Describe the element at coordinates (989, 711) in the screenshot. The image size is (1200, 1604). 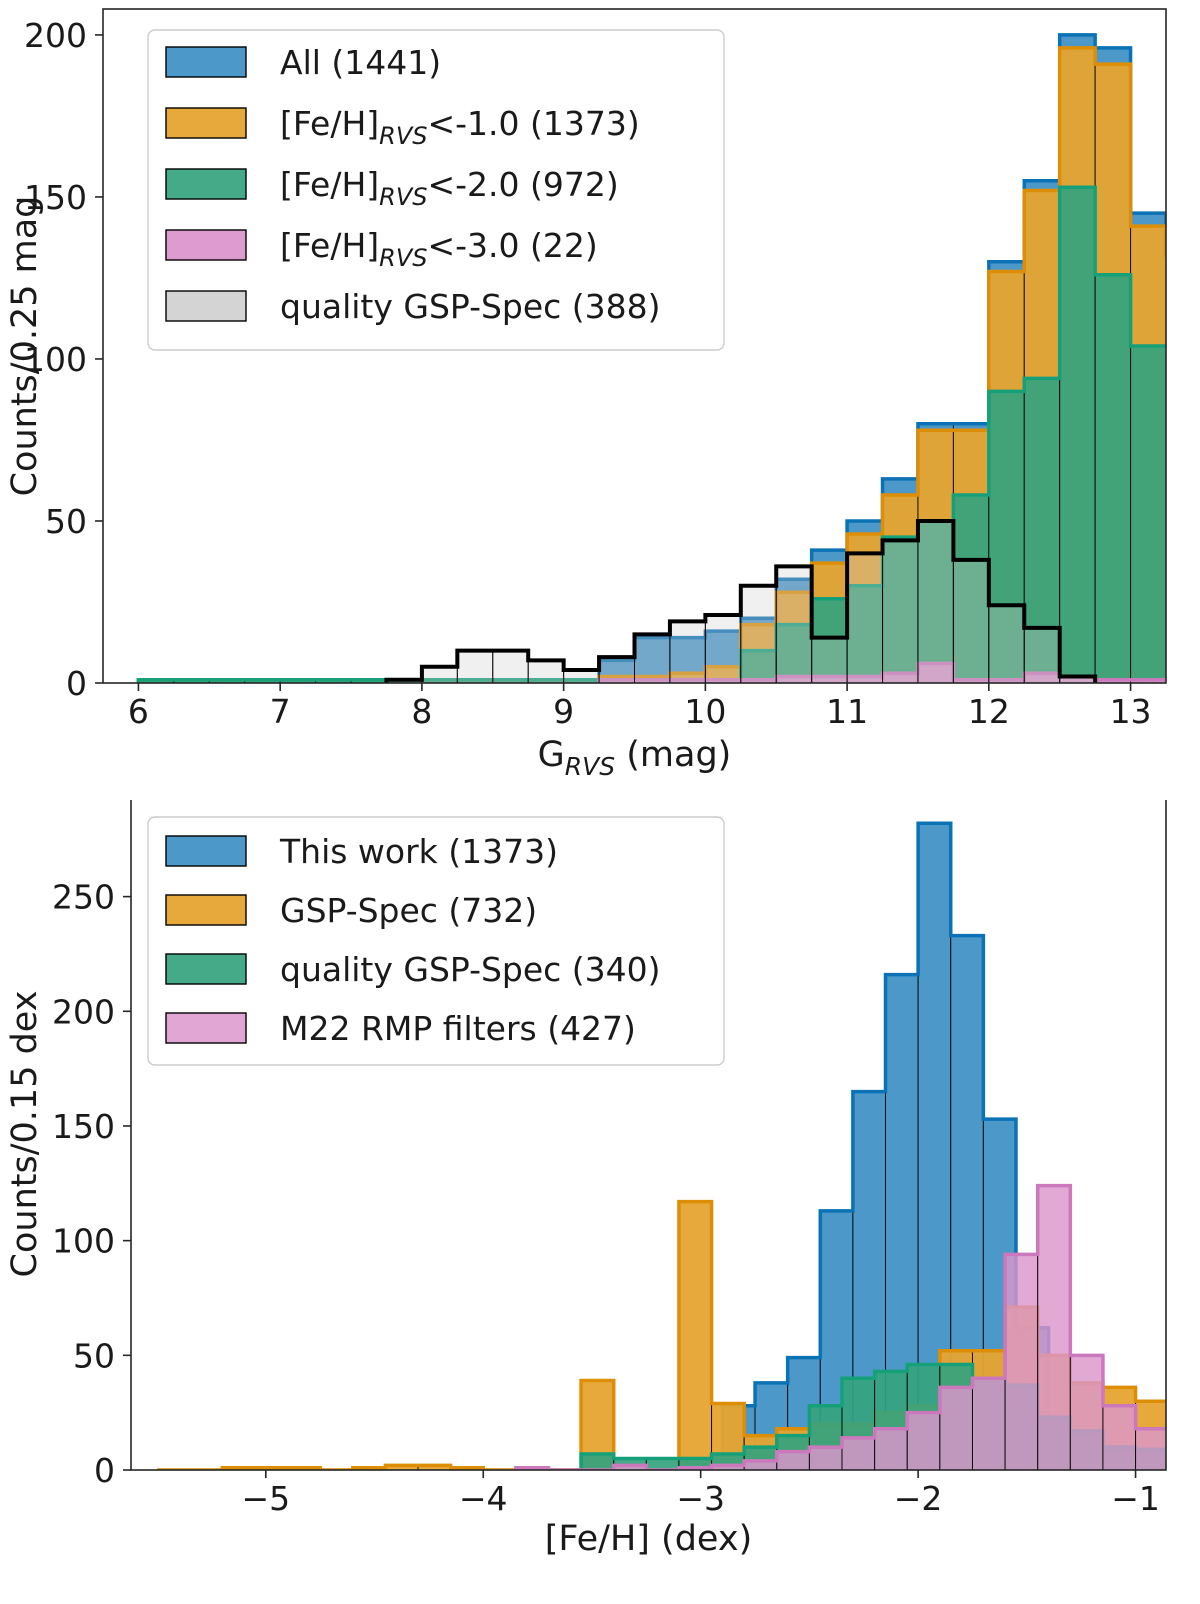
I see `x-tick-label: 12` at that location.